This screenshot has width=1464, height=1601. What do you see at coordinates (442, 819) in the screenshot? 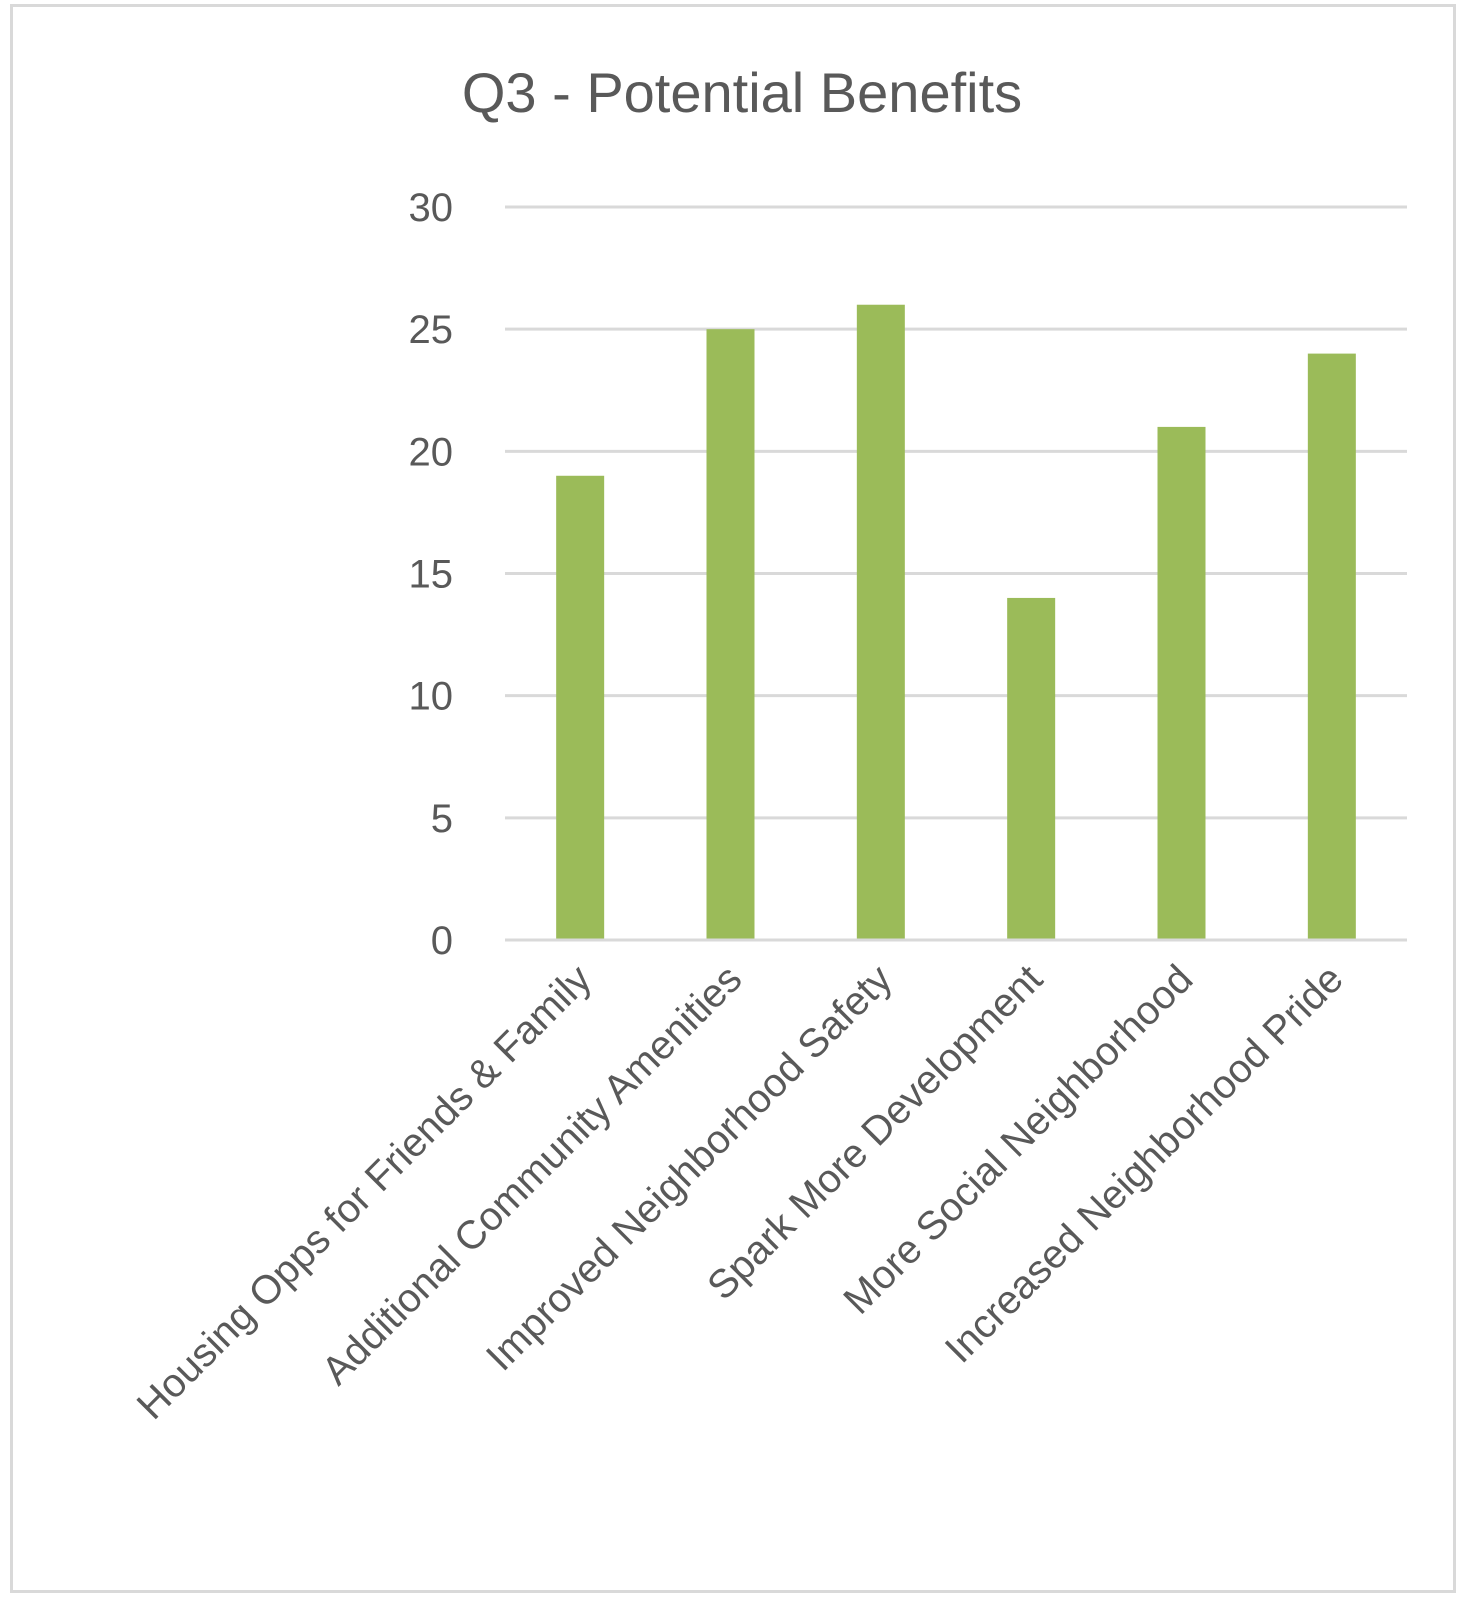
I see `y-tick-label: 5` at bounding box center [442, 819].